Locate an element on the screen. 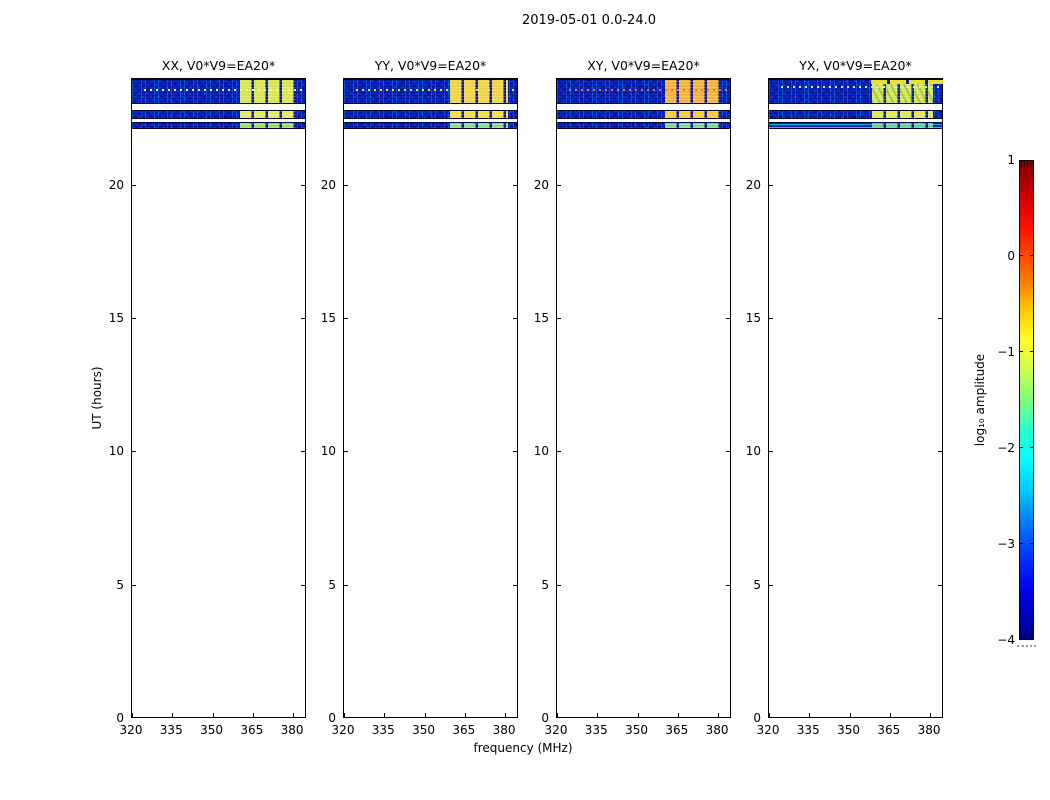  figure-title: 2019-05-01 0.0-24.0 is located at coordinates (589, 20).